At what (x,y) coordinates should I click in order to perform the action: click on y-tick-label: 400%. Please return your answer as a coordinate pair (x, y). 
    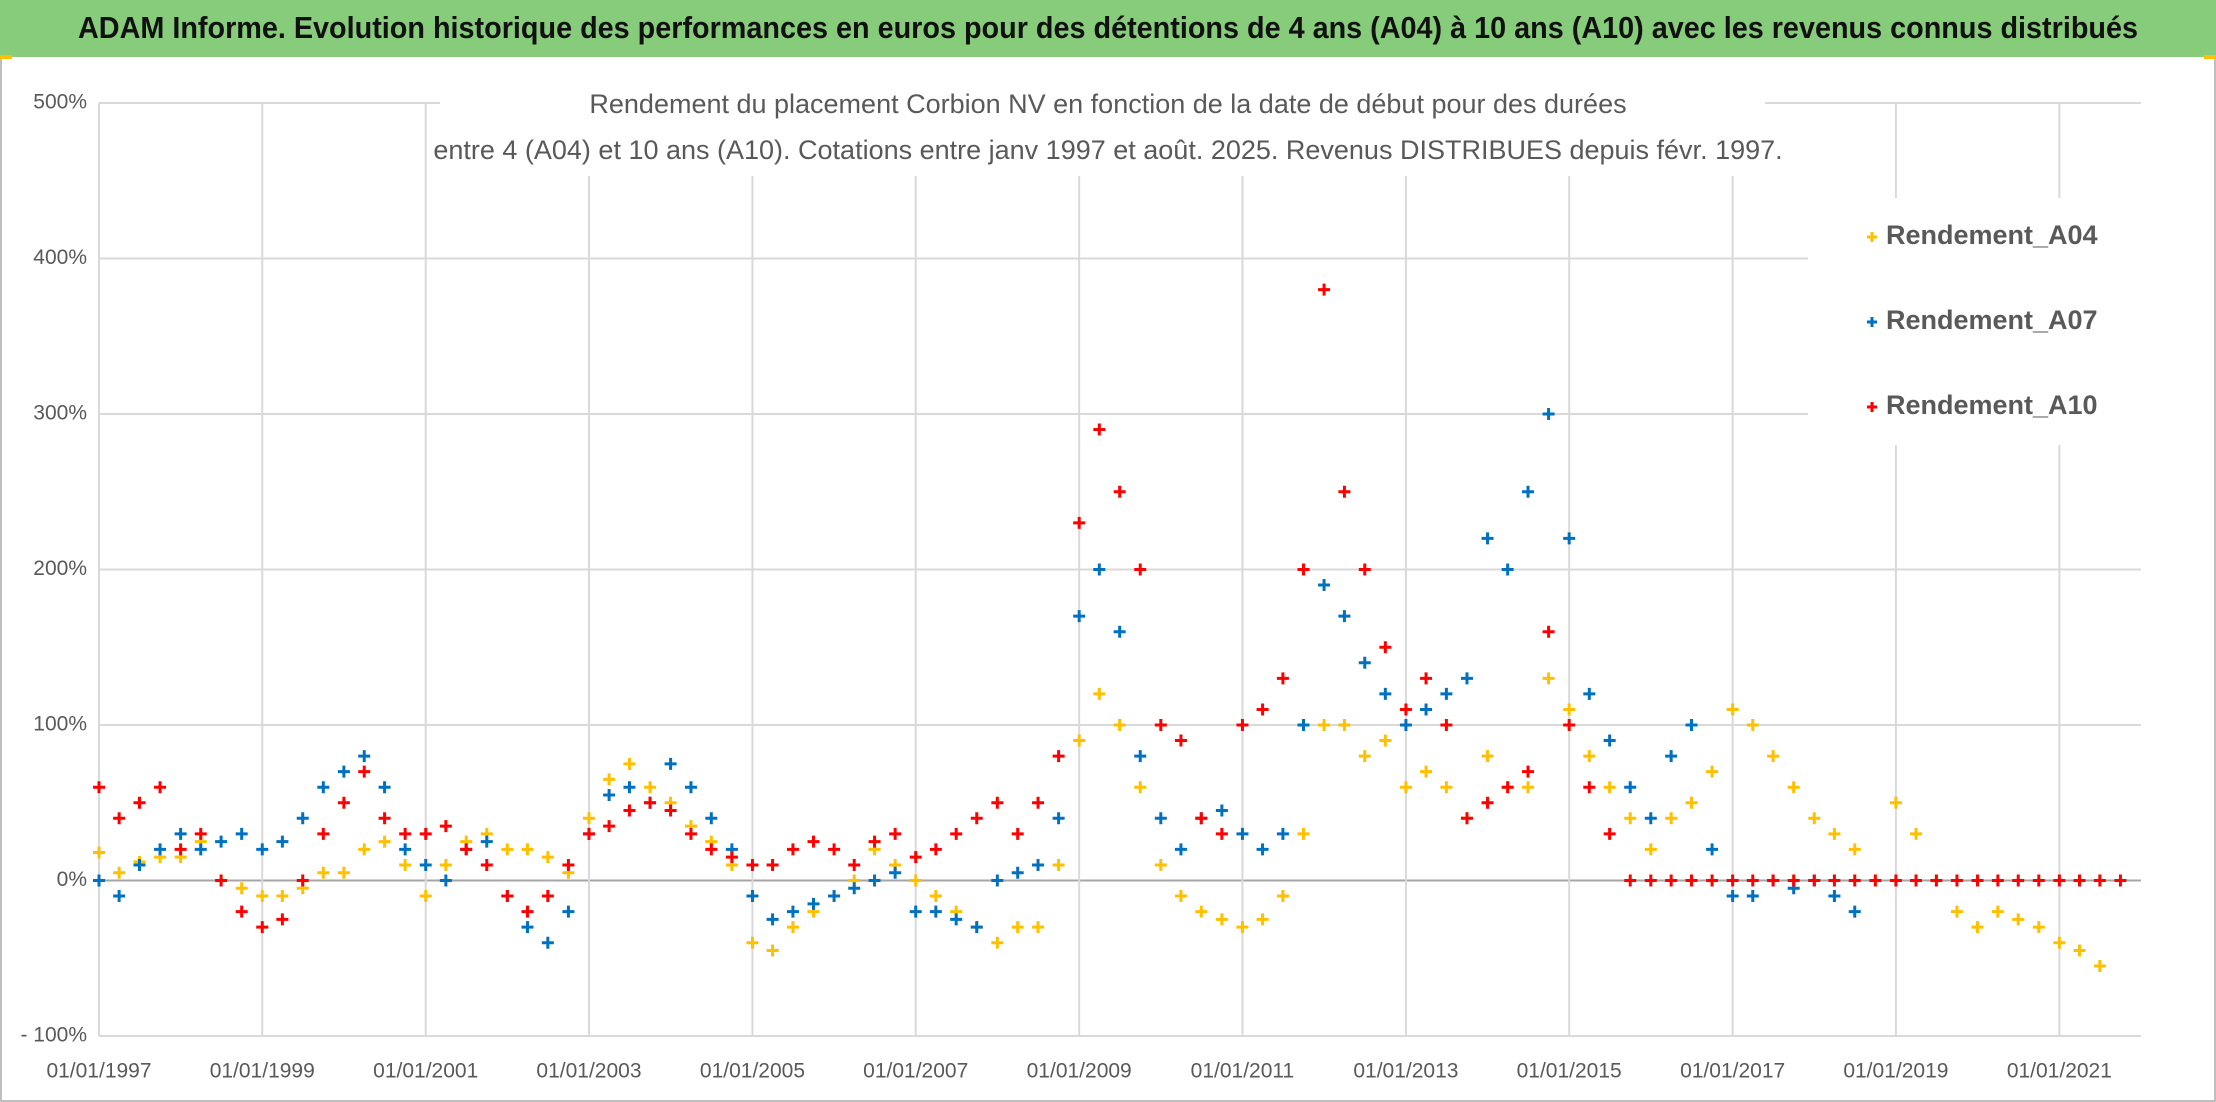
    Looking at the image, I should click on (60, 257).